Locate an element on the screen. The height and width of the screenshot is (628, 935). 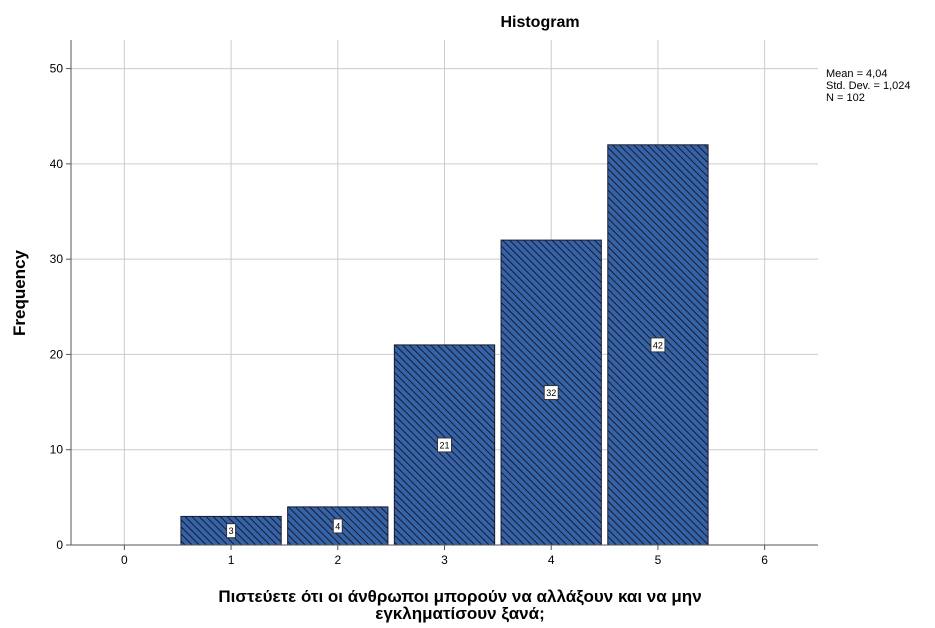
y-axis-label: Frequency is located at coordinates (19, 293).